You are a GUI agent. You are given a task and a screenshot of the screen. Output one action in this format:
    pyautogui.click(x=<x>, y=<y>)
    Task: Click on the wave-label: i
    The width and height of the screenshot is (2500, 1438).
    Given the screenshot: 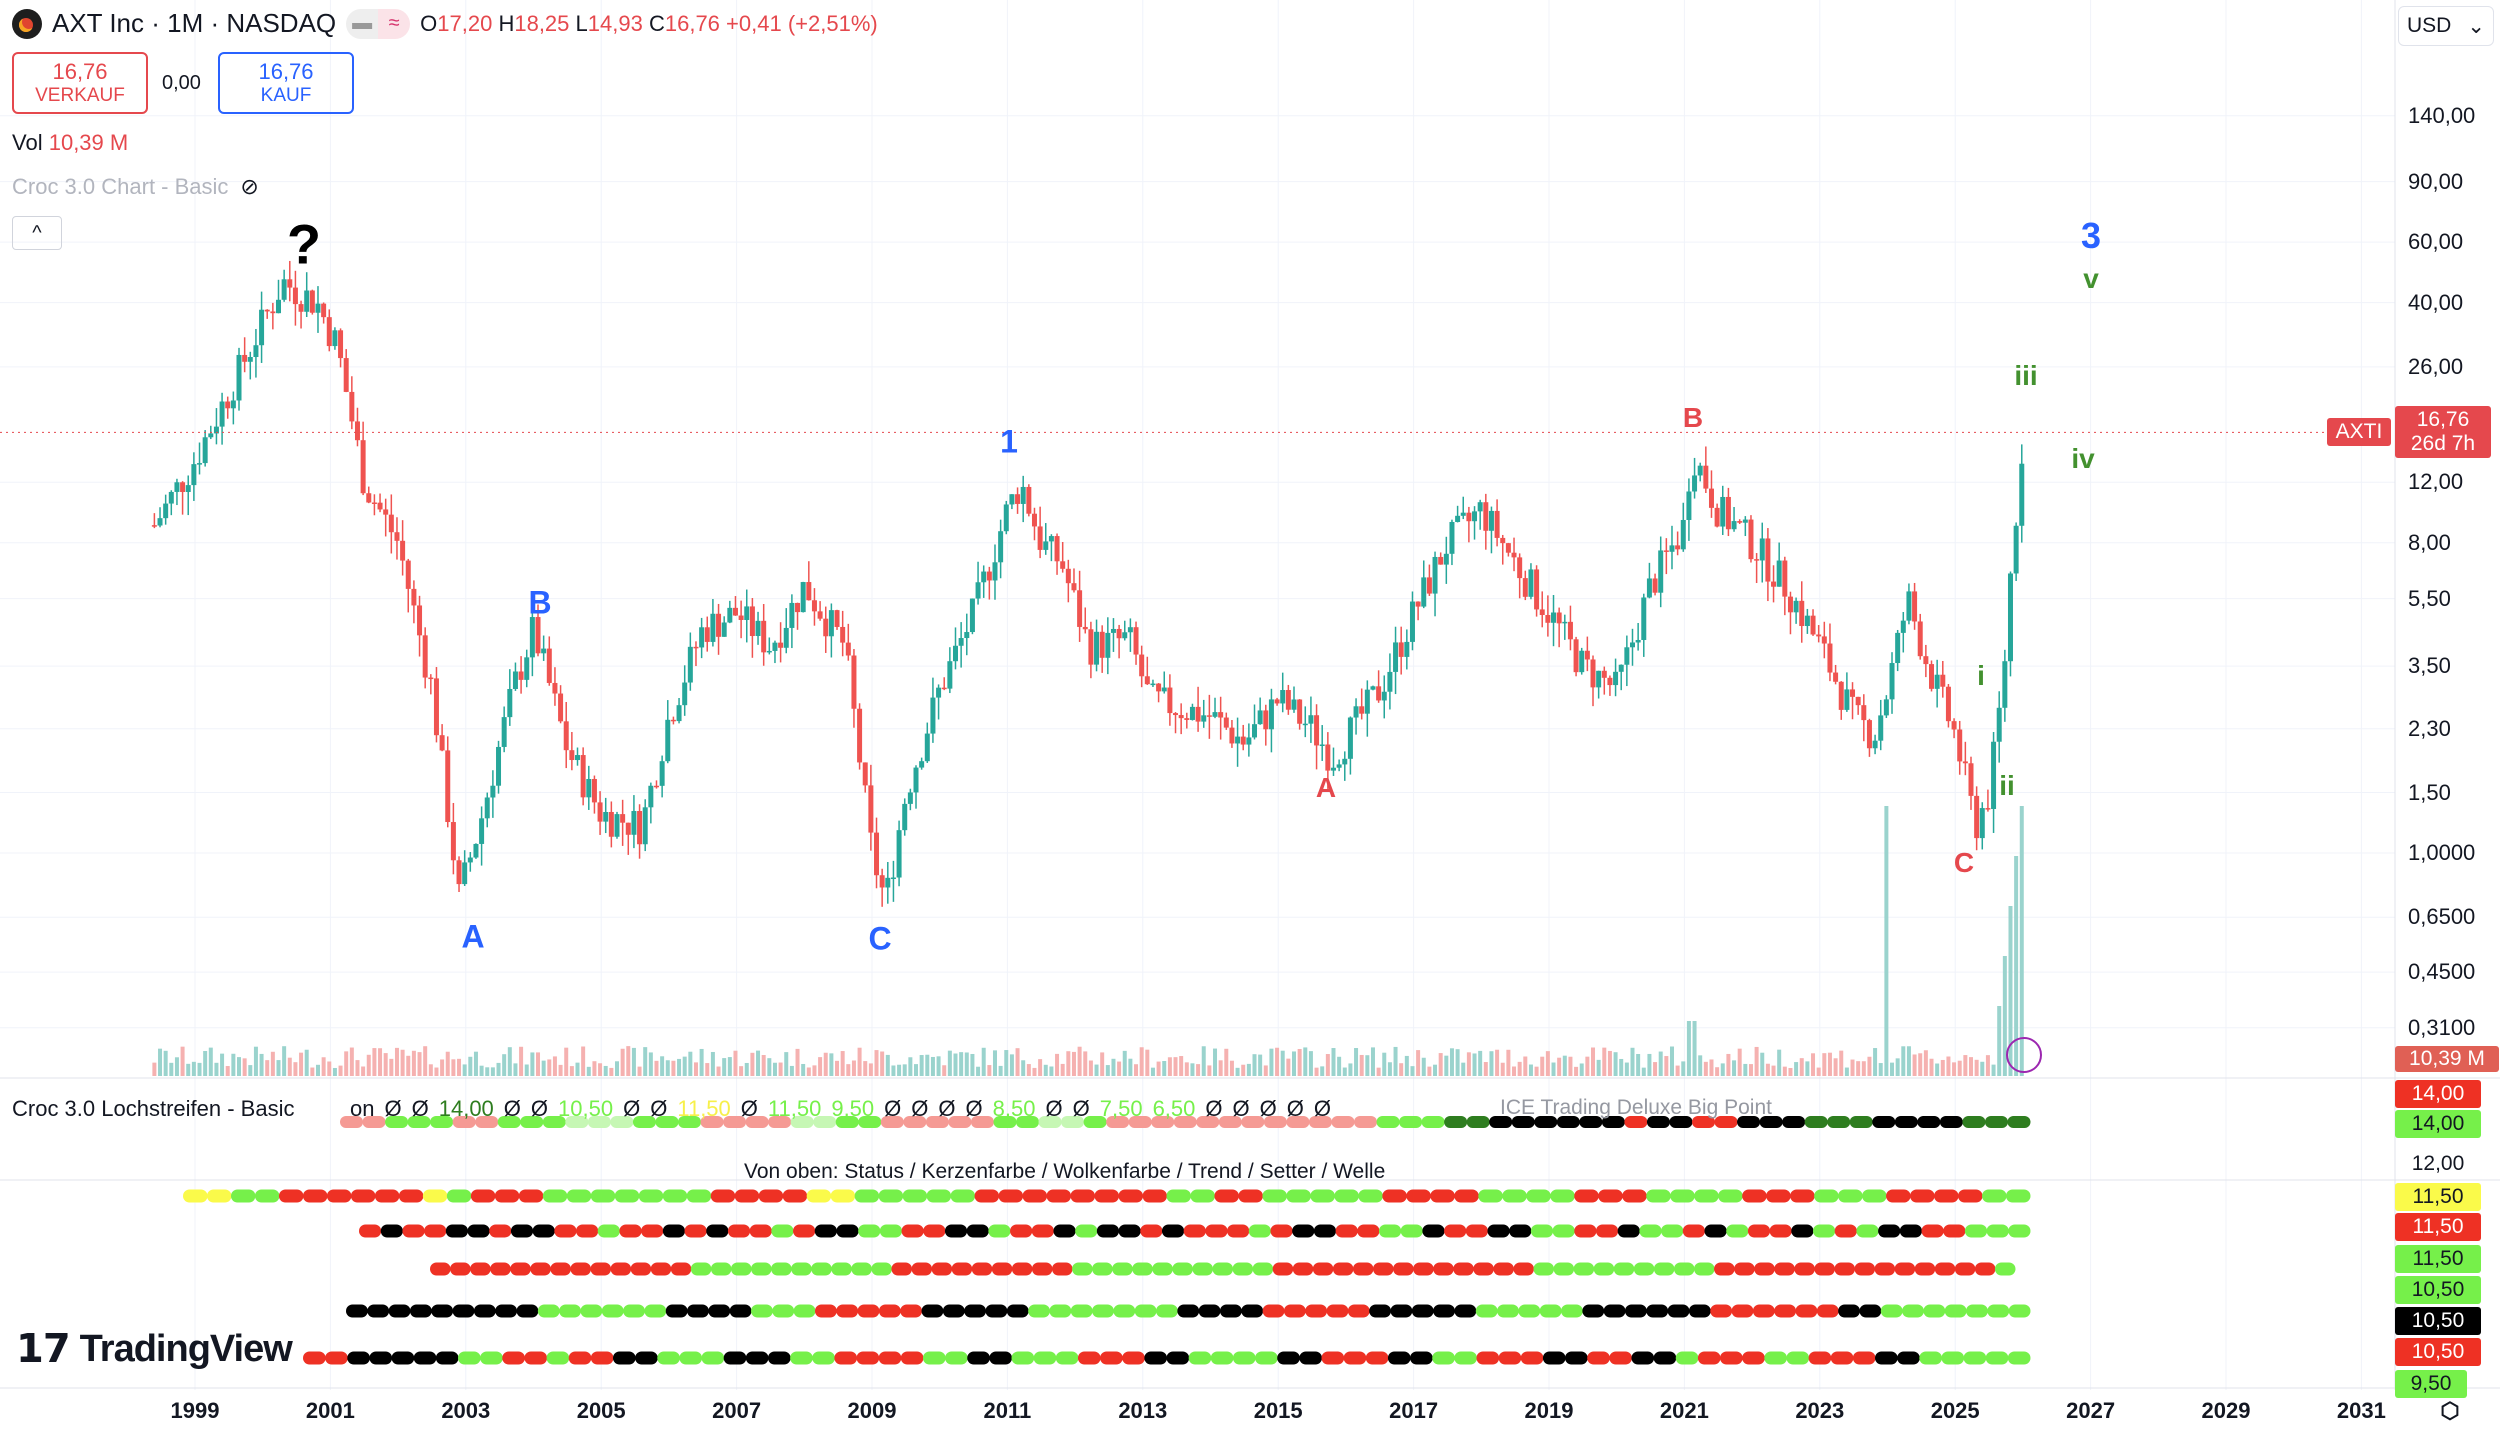 What is the action you would take?
    pyautogui.click(x=1981, y=675)
    